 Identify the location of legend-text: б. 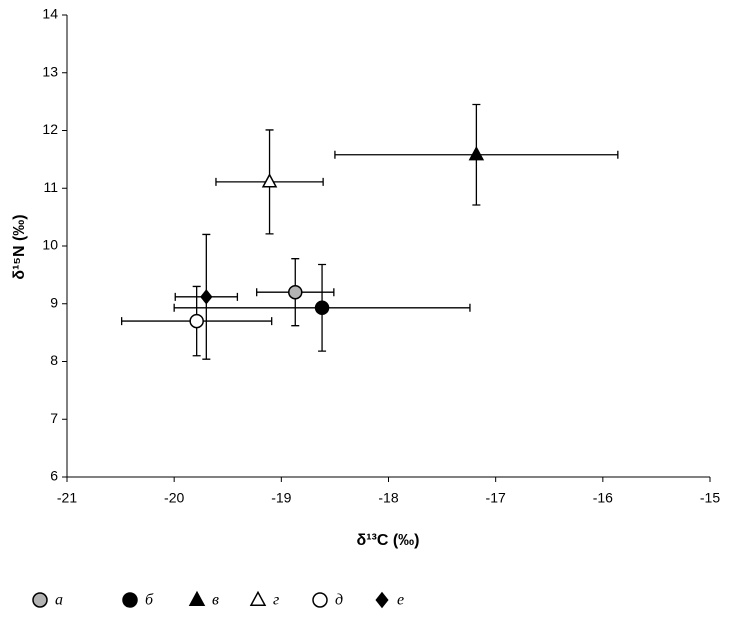
(149, 600).